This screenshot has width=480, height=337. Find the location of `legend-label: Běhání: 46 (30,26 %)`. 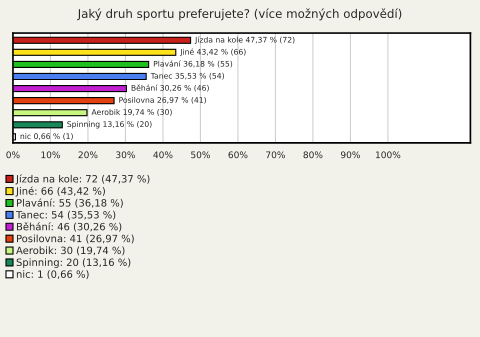

legend-label: Běhání: 46 (30,26 %) is located at coordinates (69, 227).